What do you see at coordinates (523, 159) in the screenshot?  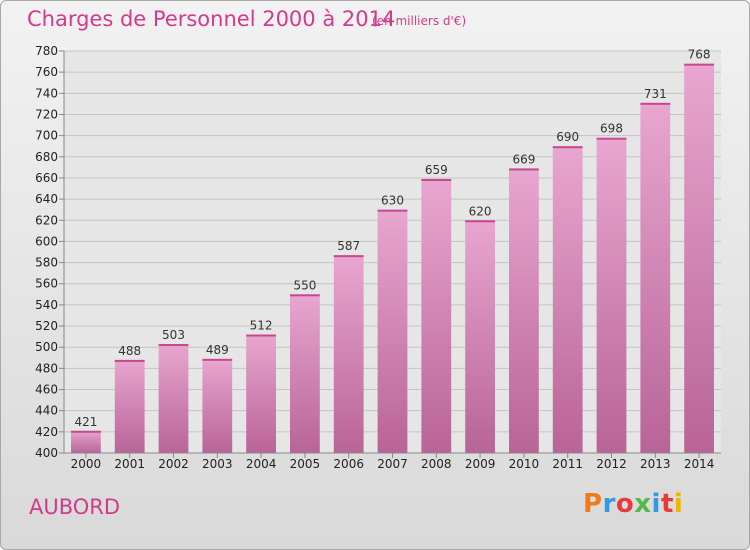 I see `data-label-2010: 669` at bounding box center [523, 159].